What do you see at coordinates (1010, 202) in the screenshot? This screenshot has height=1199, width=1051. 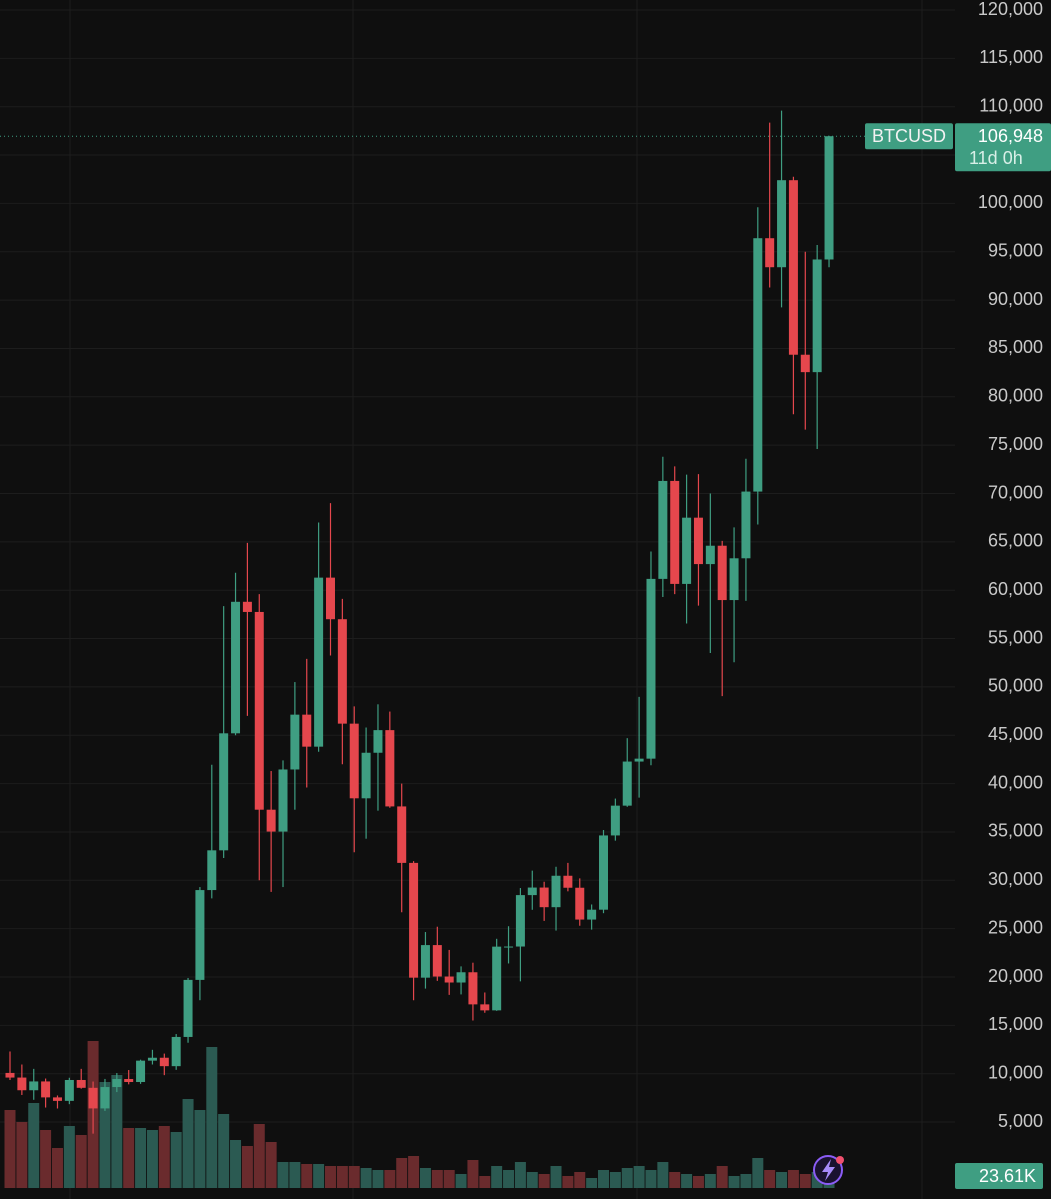 I see `y-tick-label: 100,000` at bounding box center [1010, 202].